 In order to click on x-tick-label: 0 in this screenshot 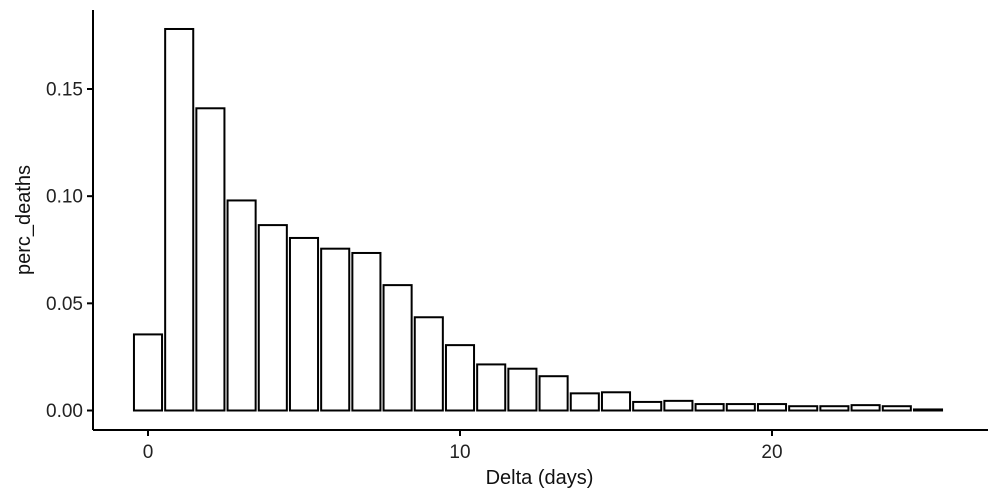, I will do `click(148, 452)`.